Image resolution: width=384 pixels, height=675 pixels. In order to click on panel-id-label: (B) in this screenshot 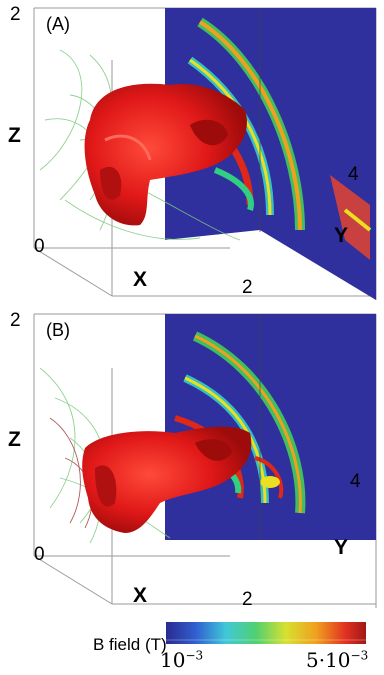, I will do `click(58, 330)`.